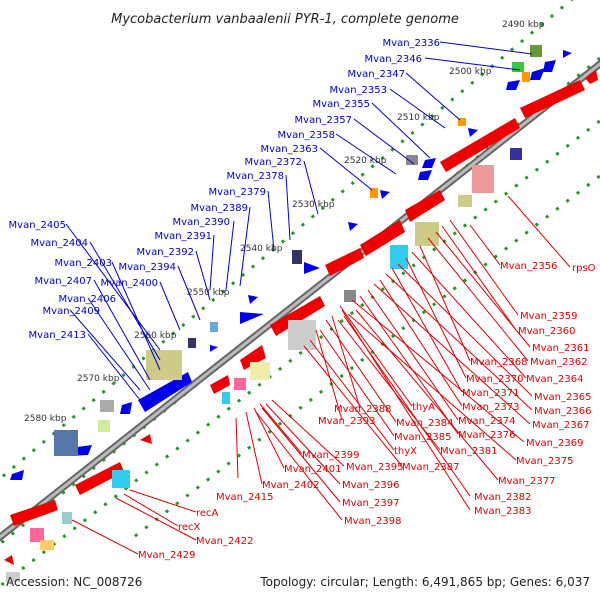  Describe the element at coordinates (244, 497) in the screenshot. I see `gene-label: Mvan_2415` at that location.